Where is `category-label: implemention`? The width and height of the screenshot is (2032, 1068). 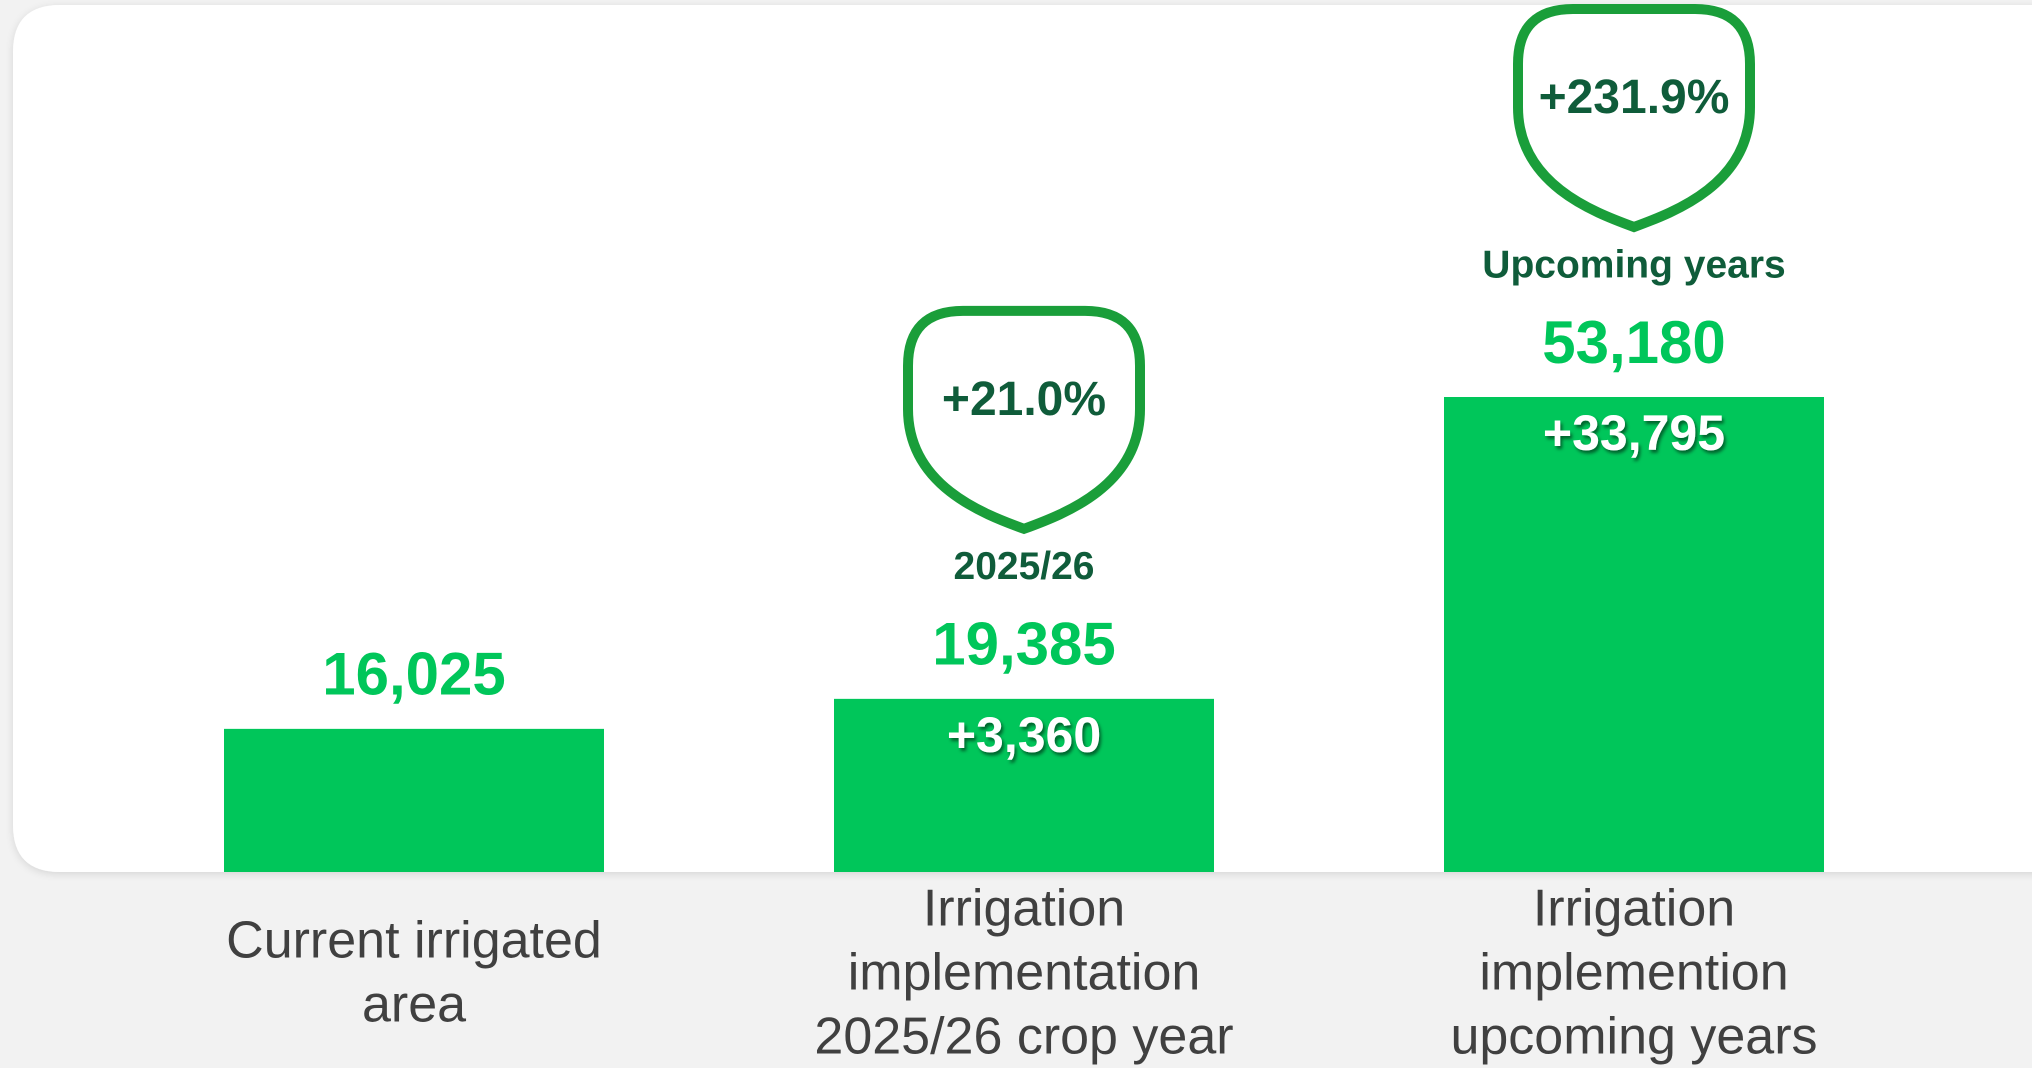
category-label: implemention is located at coordinates (1633, 973).